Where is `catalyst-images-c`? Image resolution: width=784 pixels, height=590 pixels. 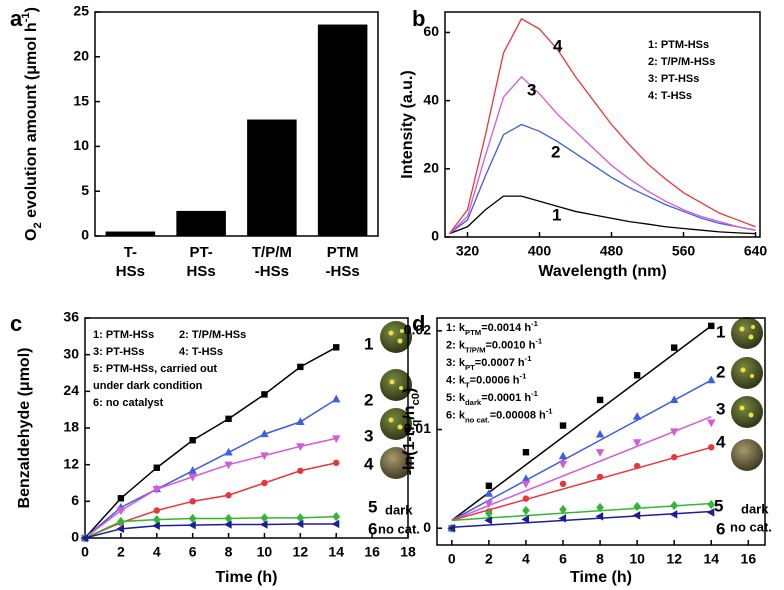
catalyst-images-c is located at coordinates (396, 400).